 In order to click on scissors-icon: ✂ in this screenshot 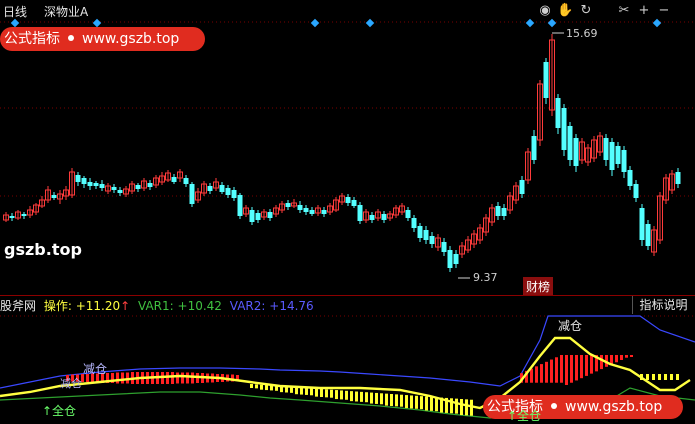, I will do `click(624, 10)`.